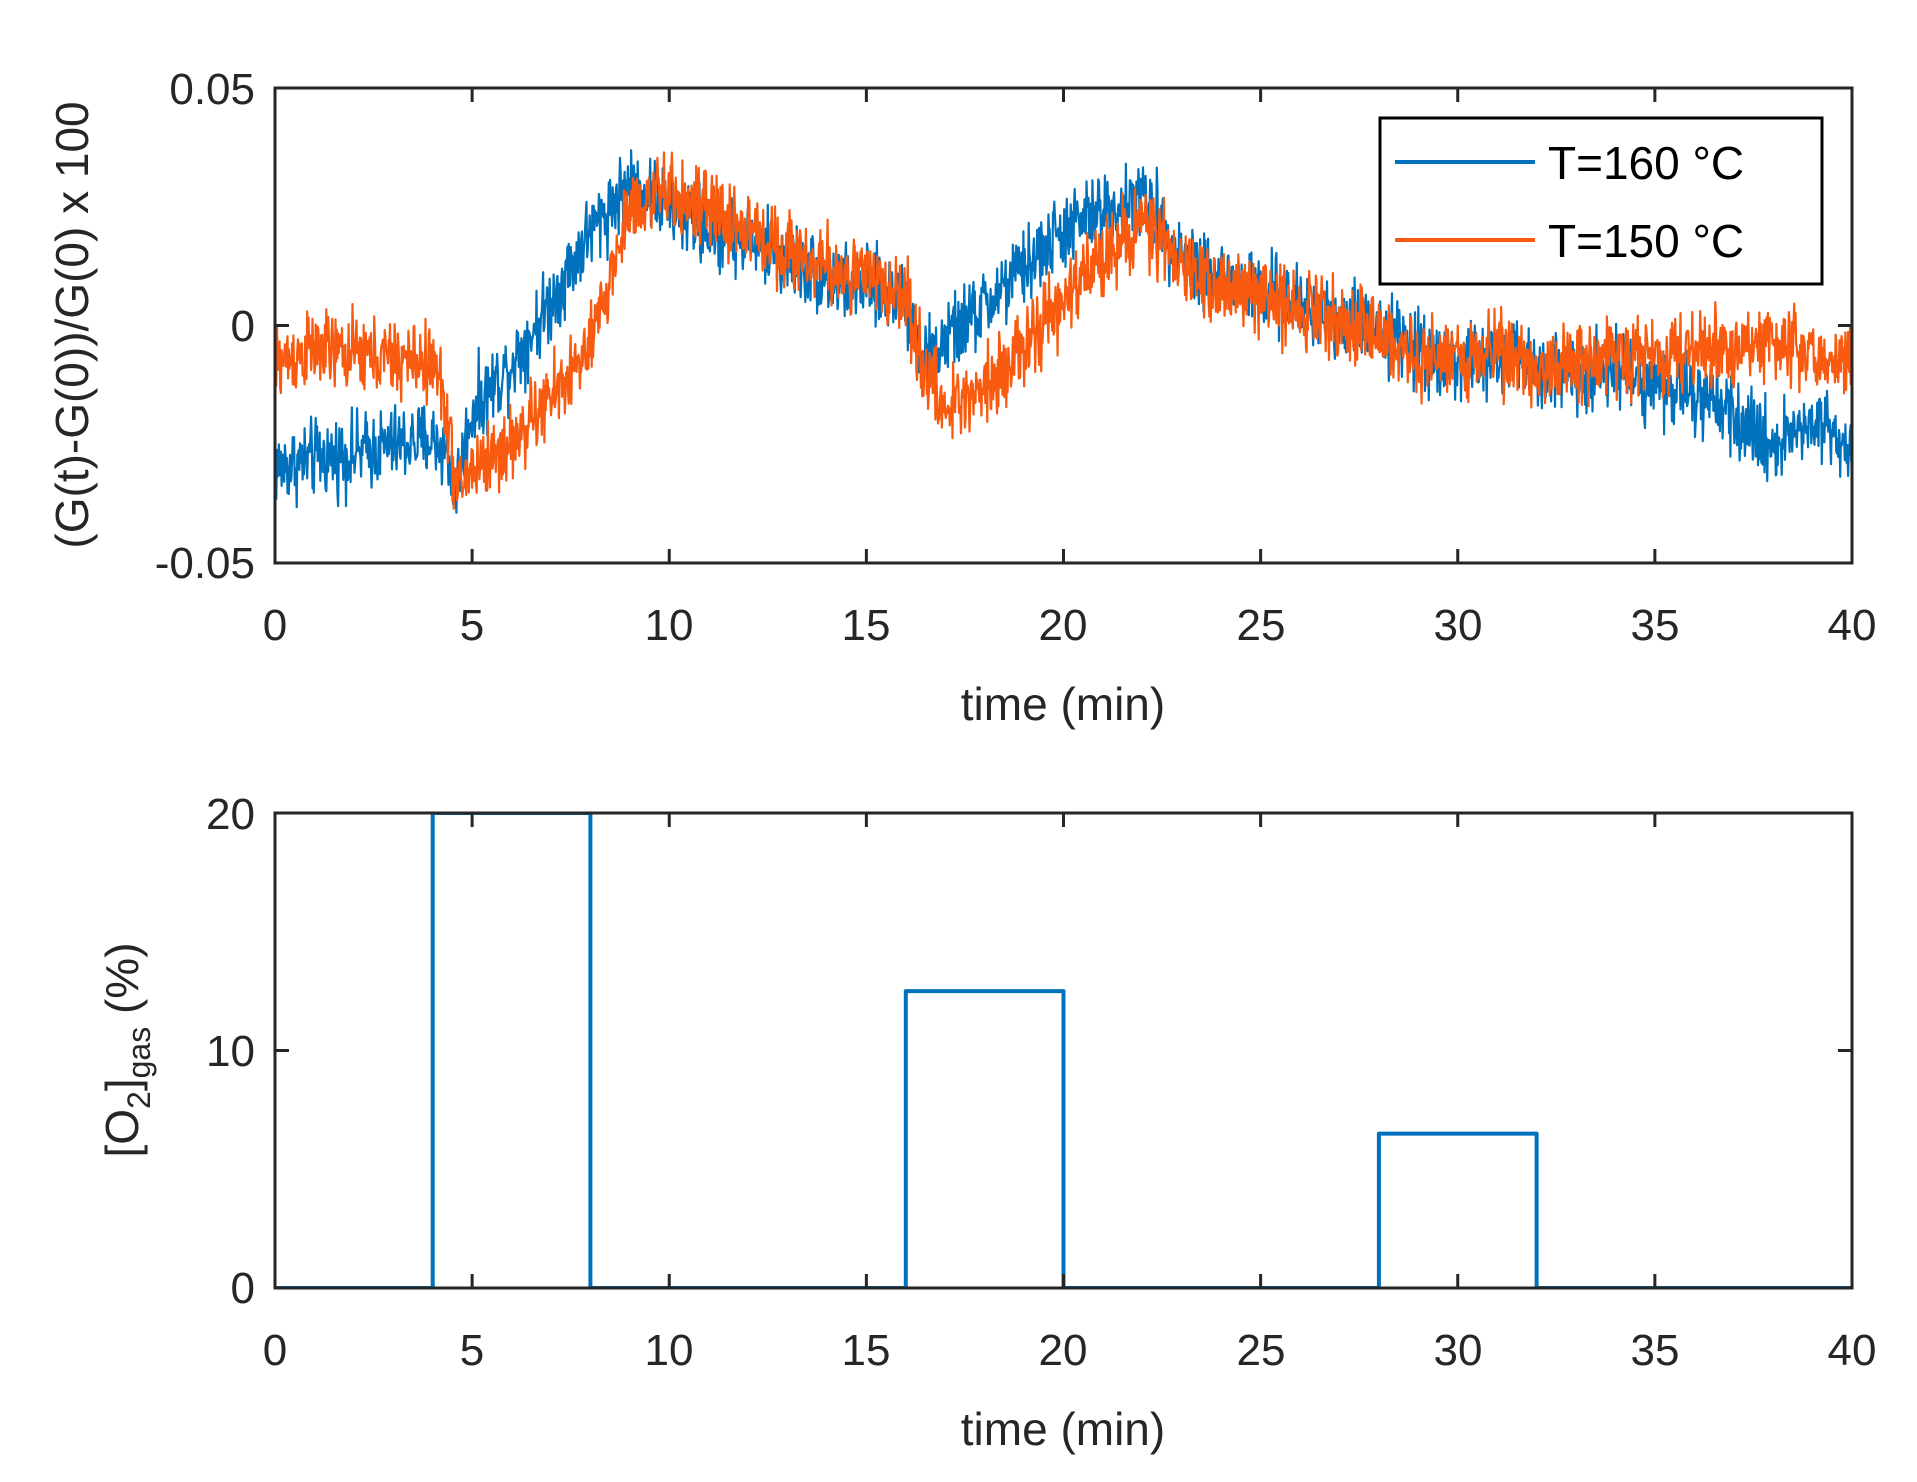 This screenshot has width=1917, height=1482. Describe the element at coordinates (1852, 625) in the screenshot. I see `top-xtick-label: 40` at that location.